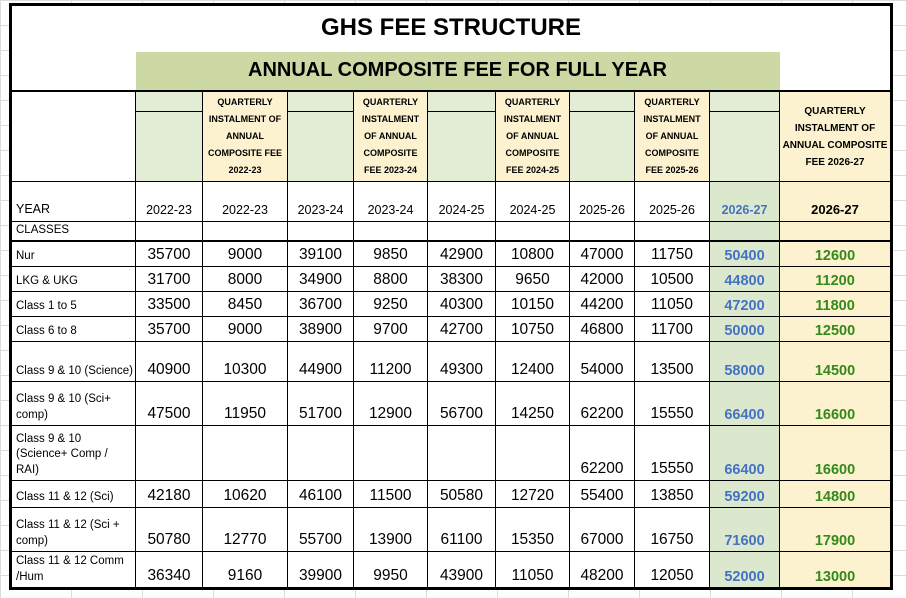  What do you see at coordinates (320, 361) in the screenshot?
I see `fee-value-cell: 44900` at bounding box center [320, 361].